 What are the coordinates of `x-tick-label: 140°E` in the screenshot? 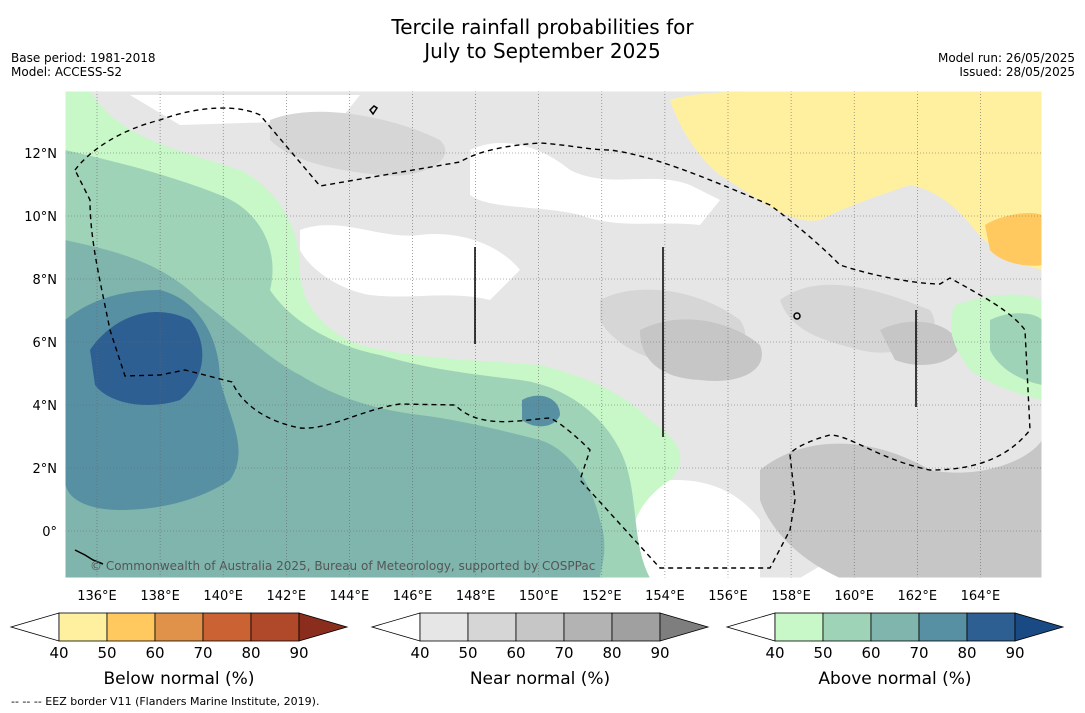 It's located at (223, 596).